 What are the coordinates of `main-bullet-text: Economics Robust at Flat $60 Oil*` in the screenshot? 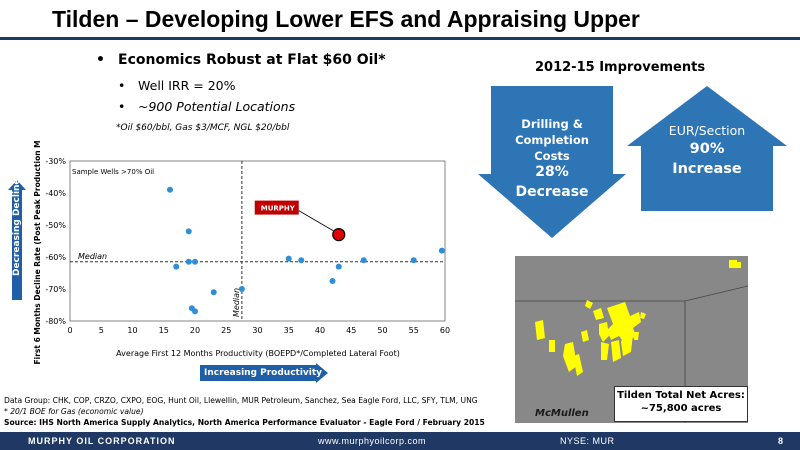 It's located at (252, 60).